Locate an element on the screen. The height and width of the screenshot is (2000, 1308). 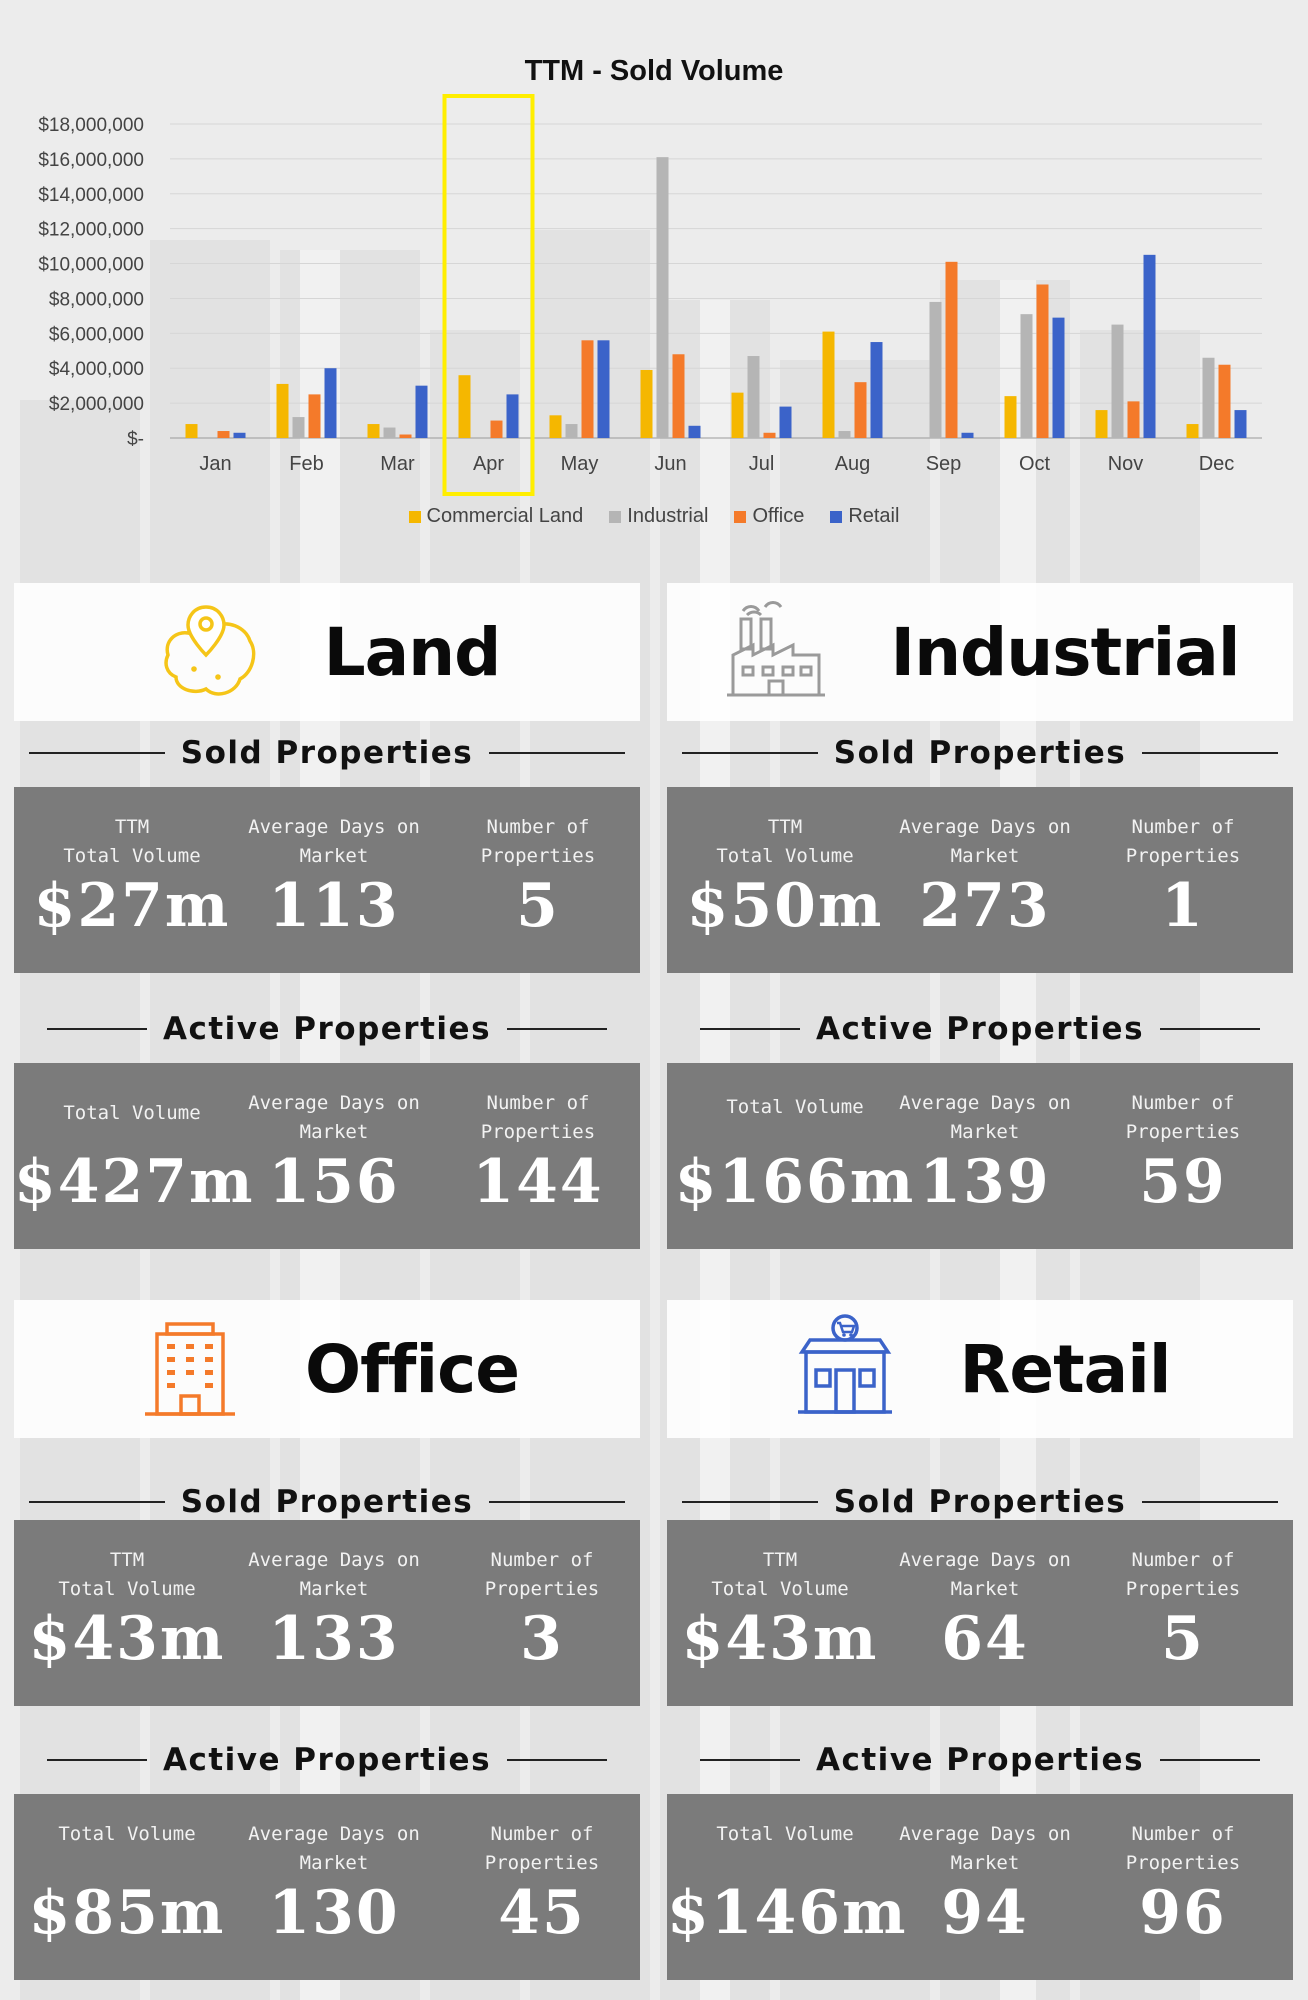
chart-legend: Commercial Land Industrial Office Retail is located at coordinates (654, 516).